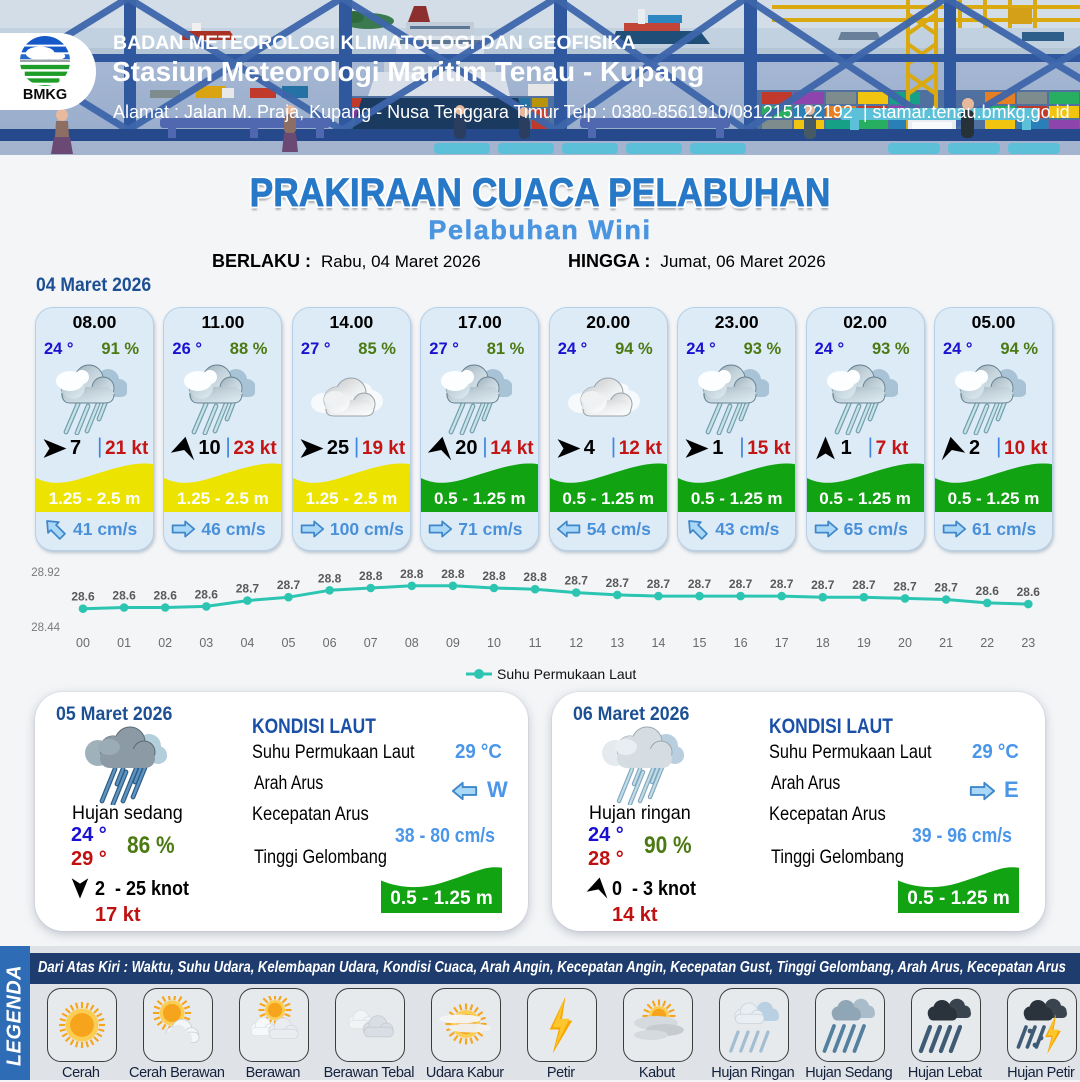 This screenshot has height=1082, width=1080. Describe the element at coordinates (946, 643) in the screenshot. I see `svg-text: 21` at that location.